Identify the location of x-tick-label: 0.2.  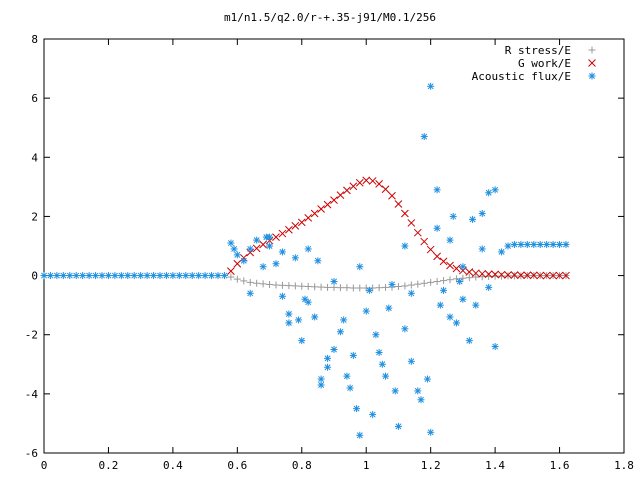
(109, 465).